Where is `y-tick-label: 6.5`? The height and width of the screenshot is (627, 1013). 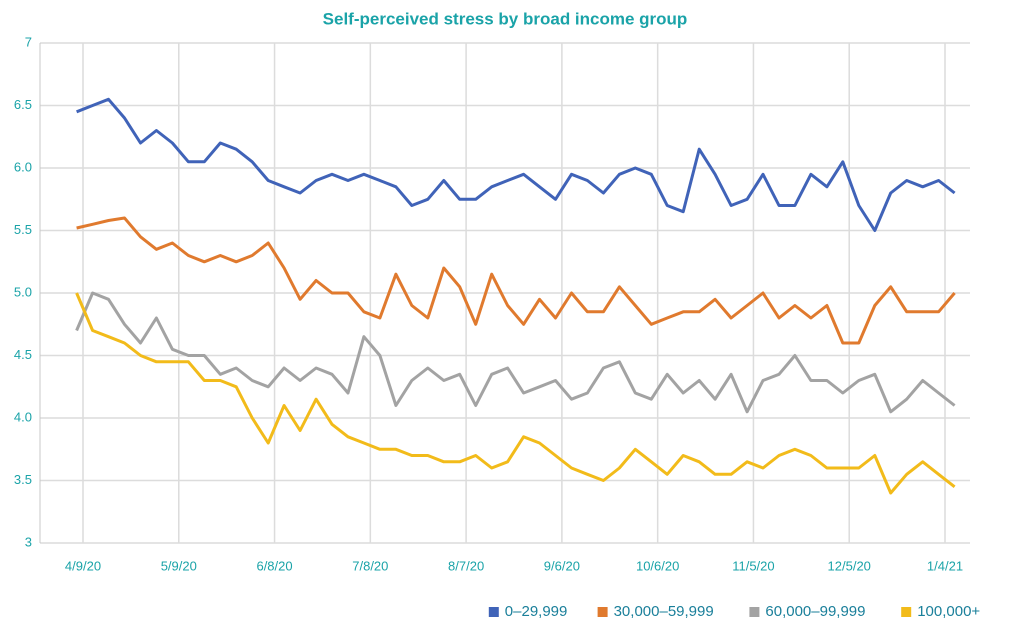
y-tick-label: 6.5 is located at coordinates (23, 104).